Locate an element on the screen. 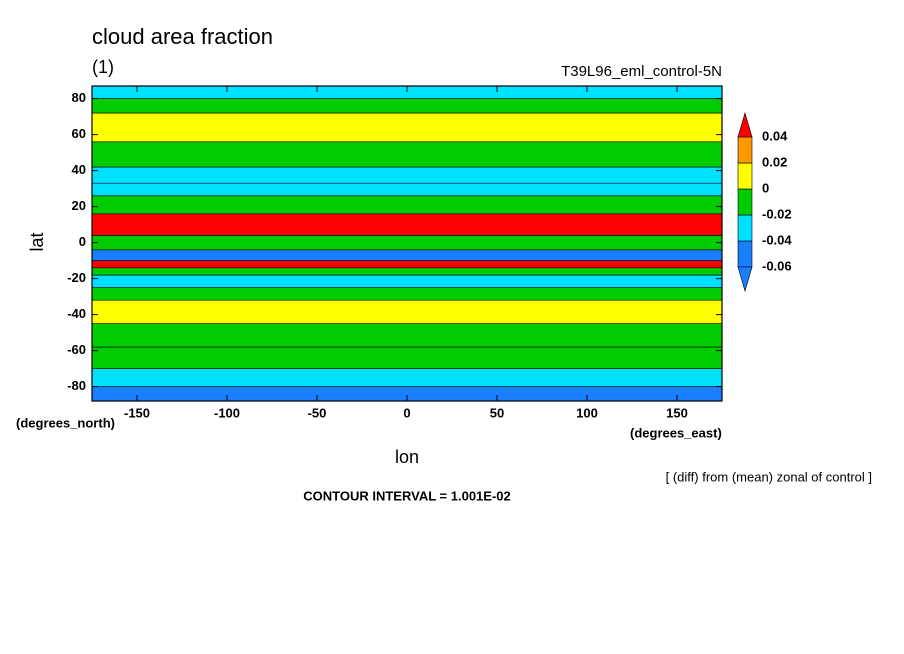 This screenshot has height=654, width=904. colorbar-label: 0.02 is located at coordinates (774, 161).